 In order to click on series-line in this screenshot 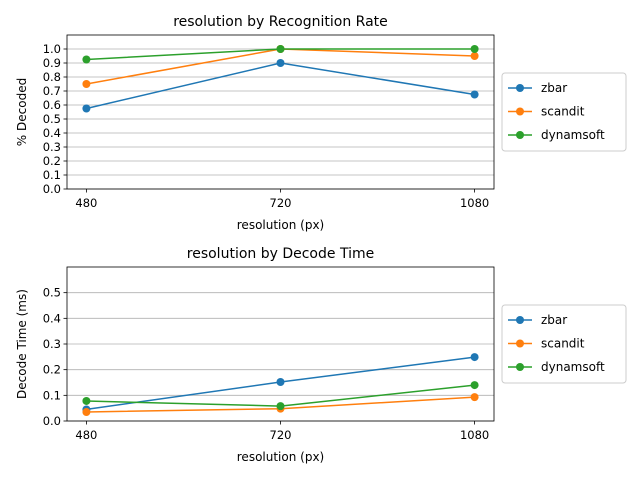, I will do `click(280, 86)`.